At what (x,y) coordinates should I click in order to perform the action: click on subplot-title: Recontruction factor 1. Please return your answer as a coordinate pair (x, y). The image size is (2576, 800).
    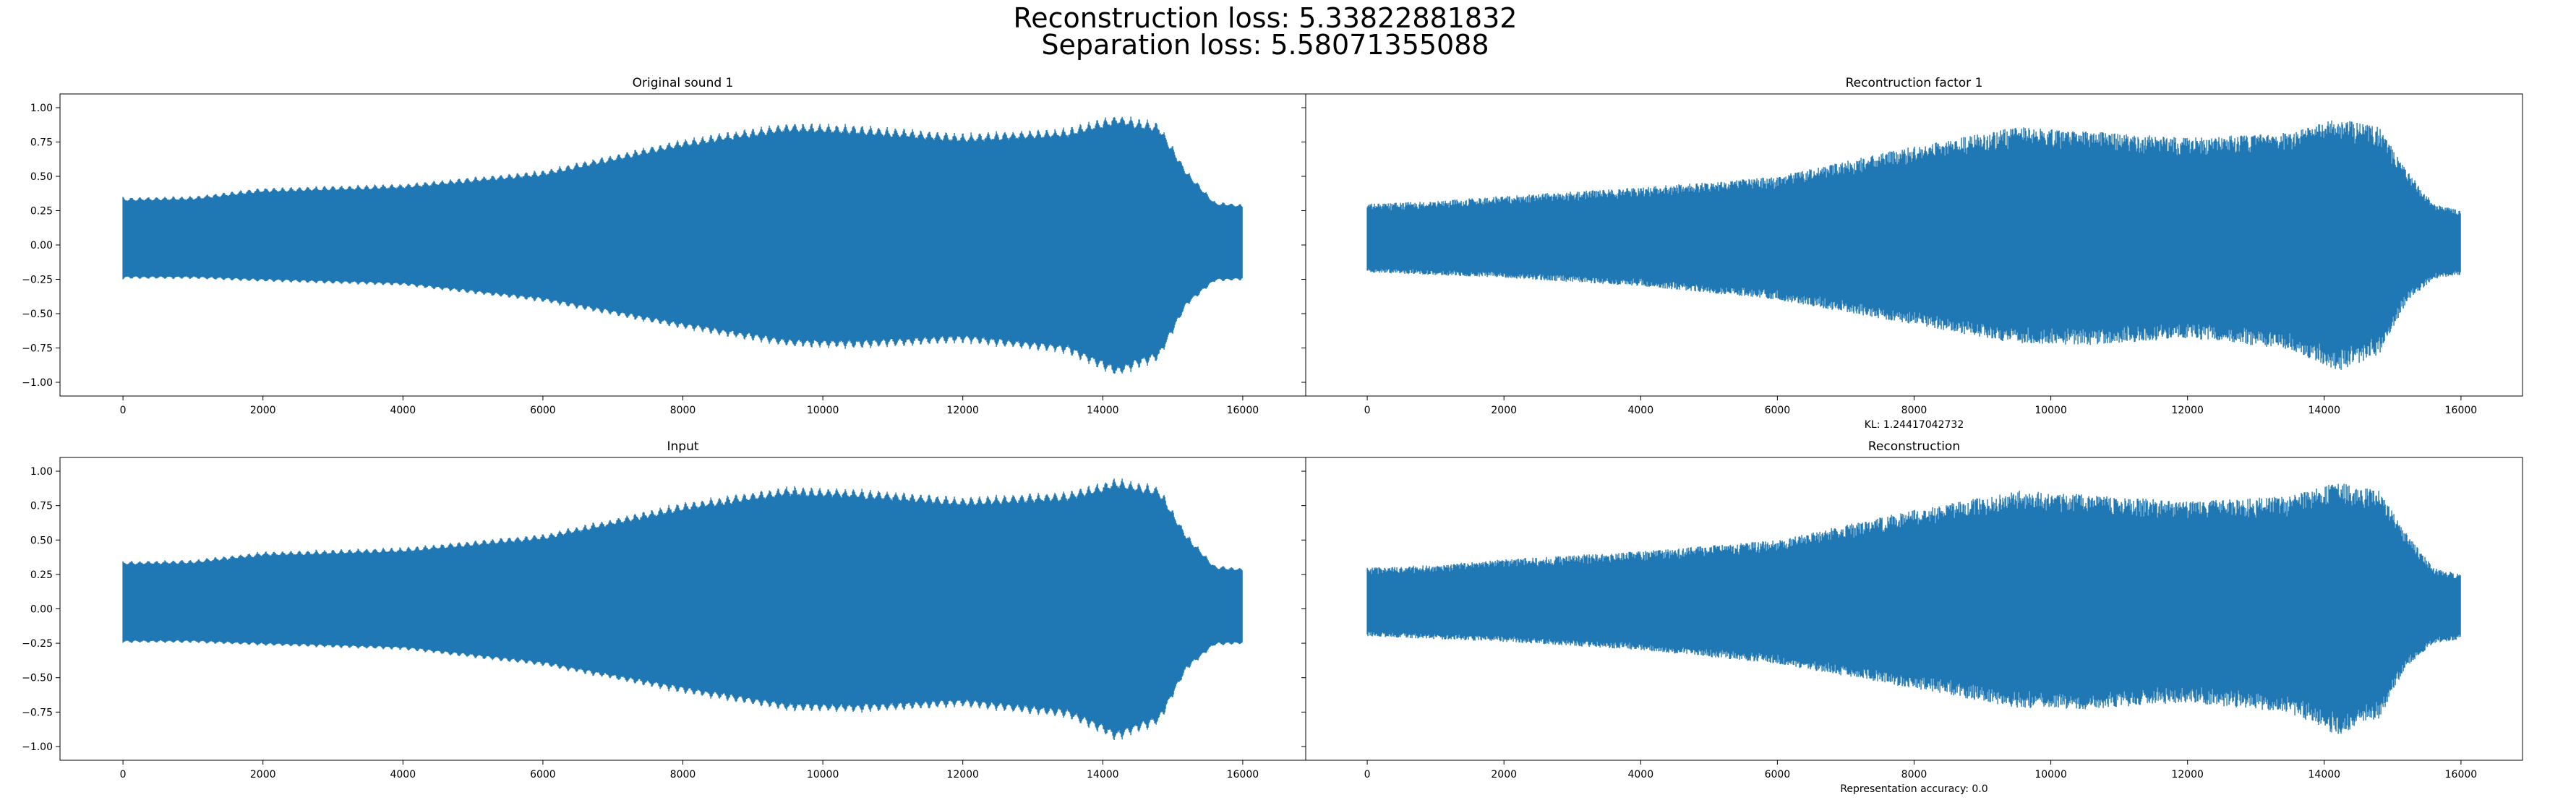
    Looking at the image, I should click on (1914, 83).